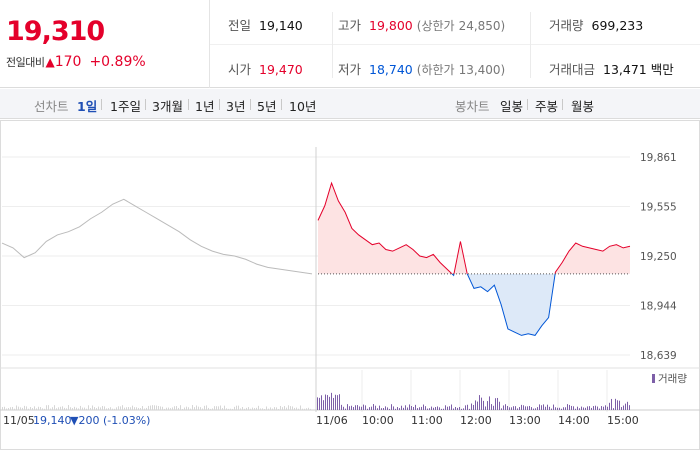 This screenshot has width=700, height=450. Describe the element at coordinates (52, 420) in the screenshot. I see `prev-day-close: 19,140` at that location.